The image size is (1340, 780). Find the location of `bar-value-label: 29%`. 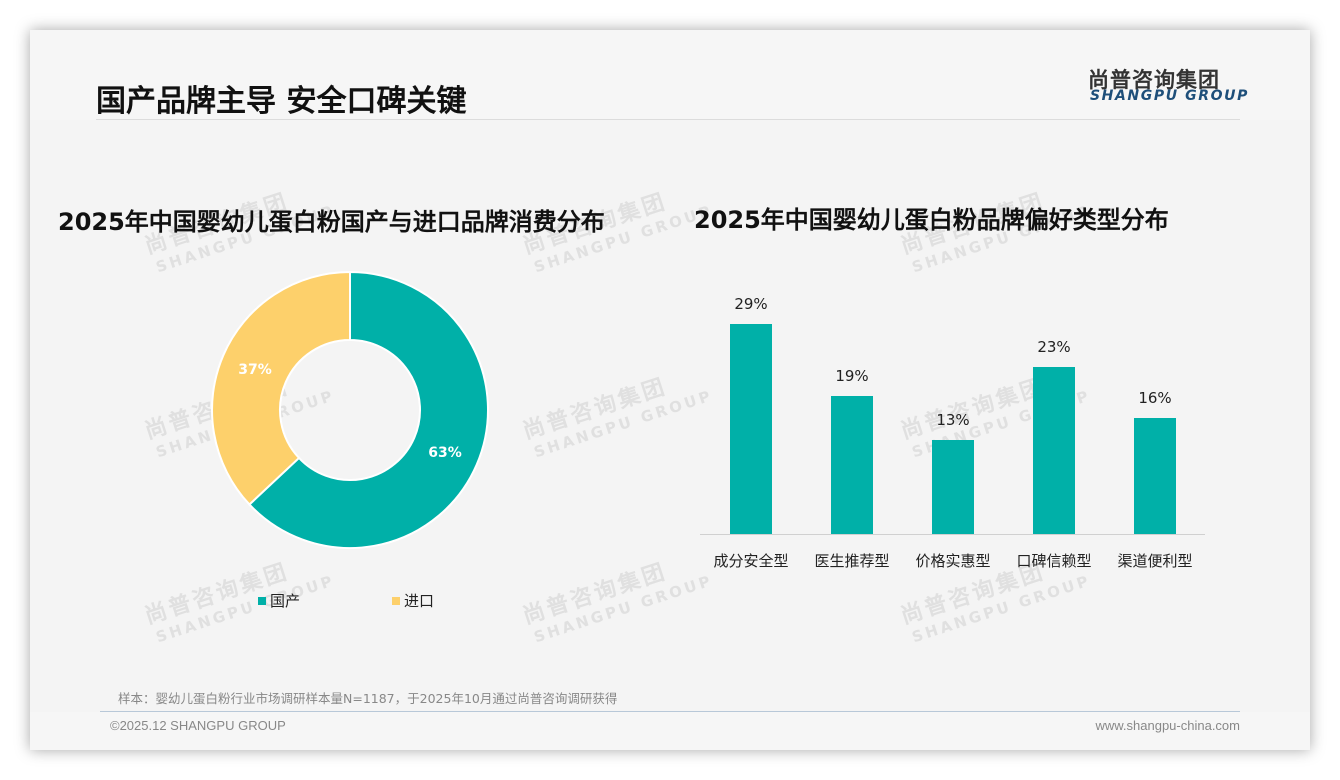

bar-value-label: 29% is located at coordinates (751, 304).